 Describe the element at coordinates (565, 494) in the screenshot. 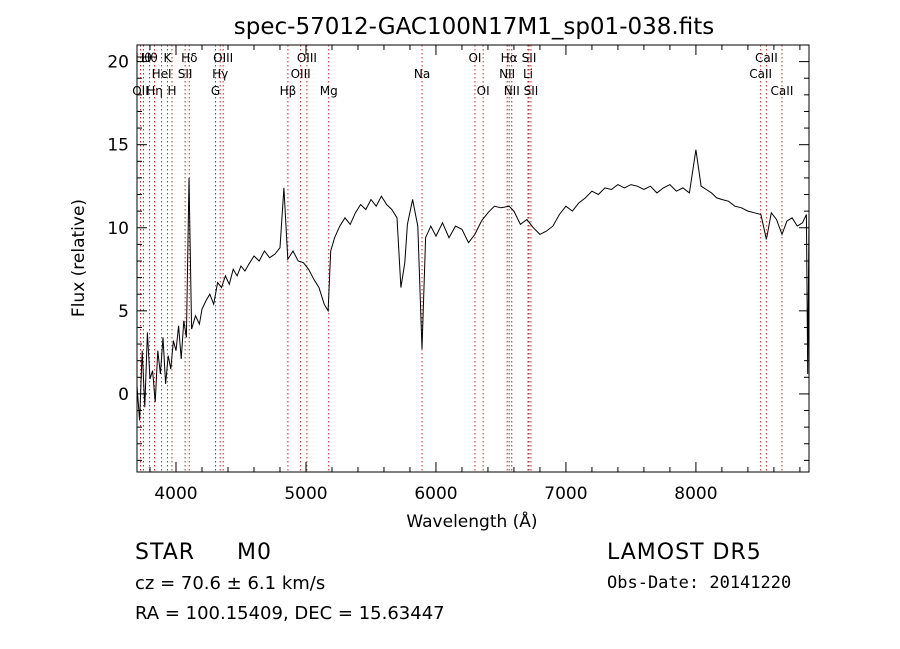

I see `x-tick-label: 7000` at that location.